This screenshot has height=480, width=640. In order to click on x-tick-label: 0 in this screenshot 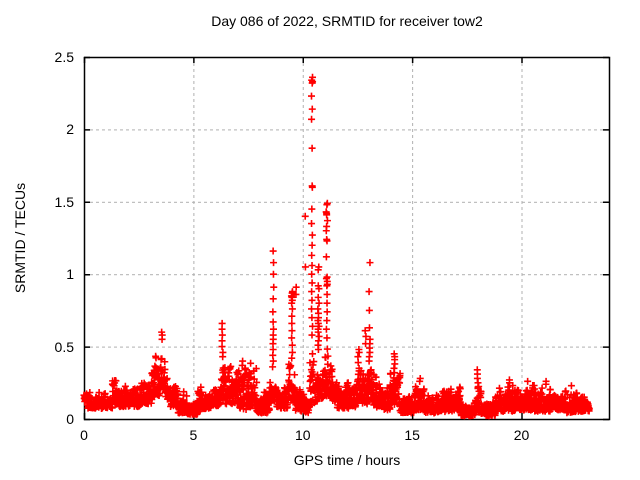, I will do `click(84, 435)`.